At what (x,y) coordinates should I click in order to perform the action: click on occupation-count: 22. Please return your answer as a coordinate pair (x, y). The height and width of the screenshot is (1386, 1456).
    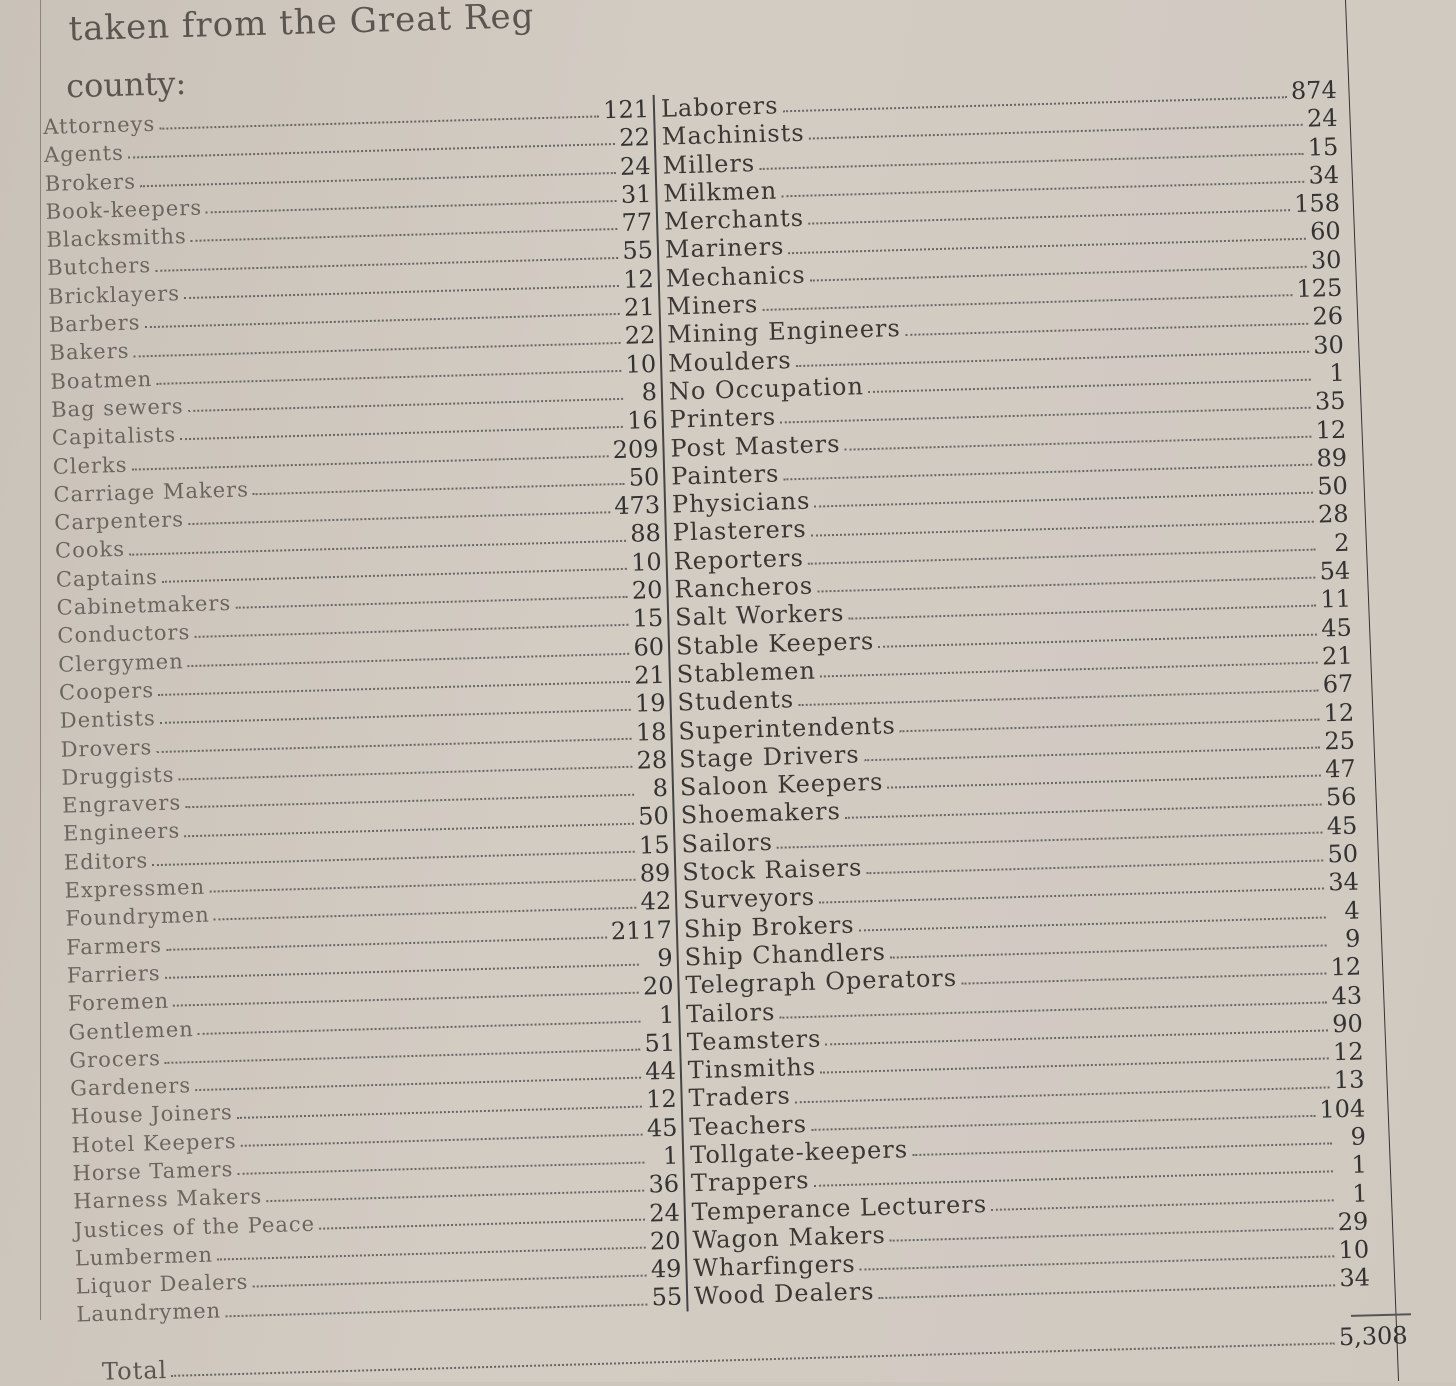
    Looking at the image, I should click on (640, 336).